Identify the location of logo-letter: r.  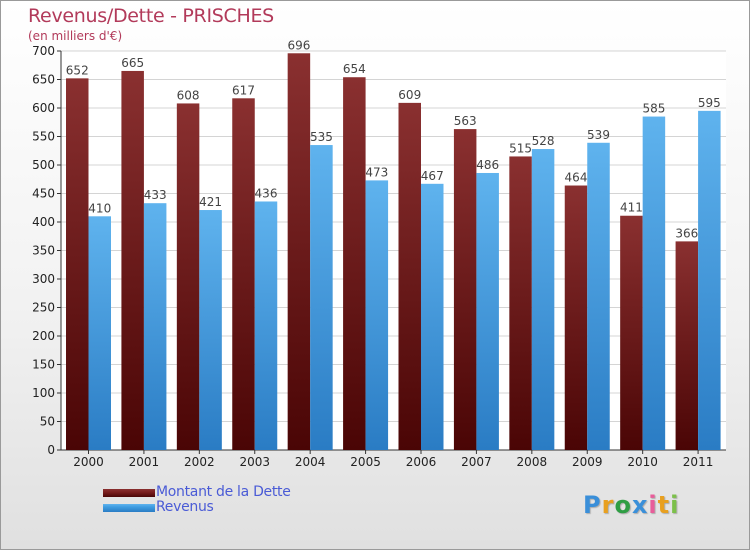
(608, 505).